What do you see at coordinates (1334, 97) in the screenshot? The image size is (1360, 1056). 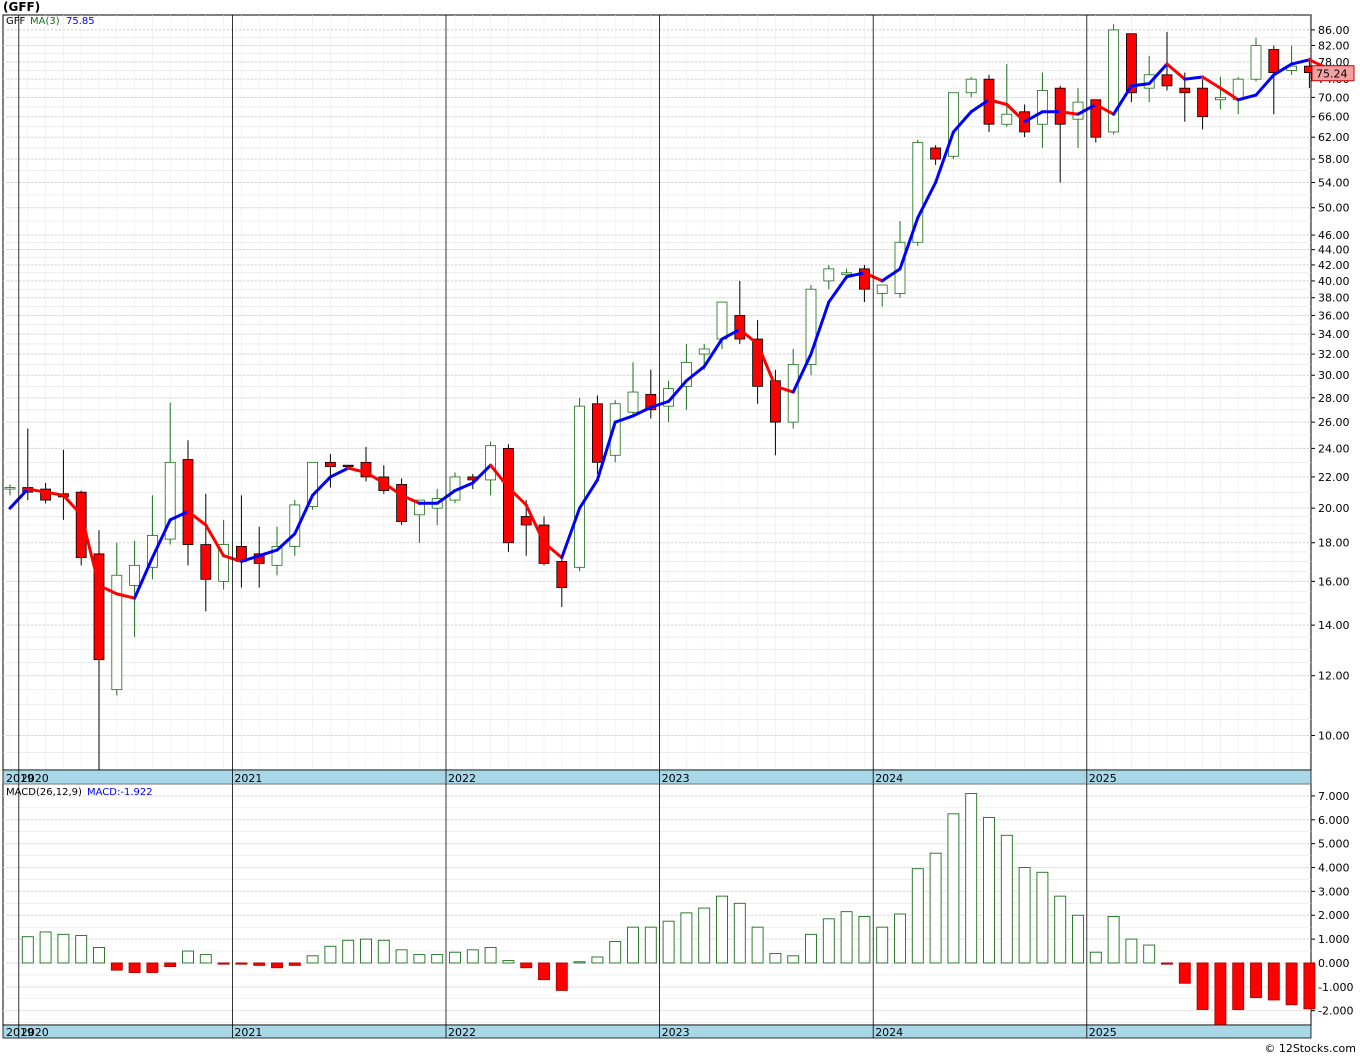 I see `price-tick-label: 70.00` at bounding box center [1334, 97].